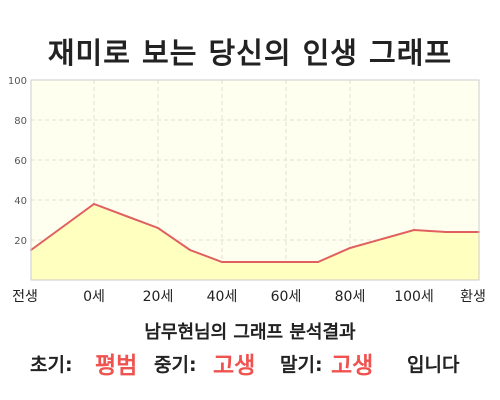 The height and width of the screenshot is (400, 500). What do you see at coordinates (250, 53) in the screenshot?
I see `chart-title: 재미로 보는 당신의 인생 그래프` at bounding box center [250, 53].